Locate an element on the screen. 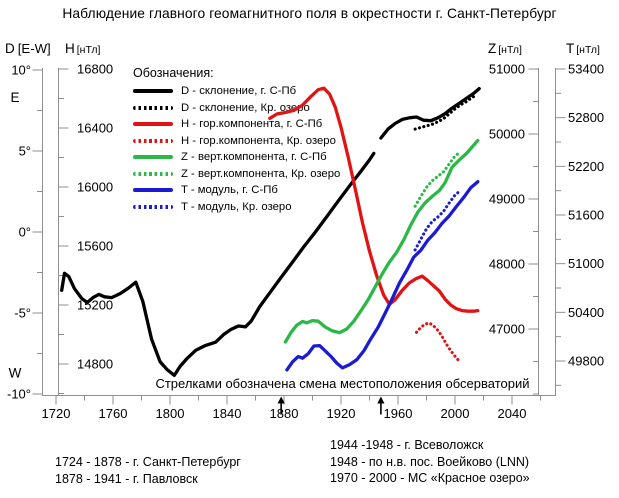 This screenshot has width=619, height=498. z-tick-label: 50000 is located at coordinates (507, 134).